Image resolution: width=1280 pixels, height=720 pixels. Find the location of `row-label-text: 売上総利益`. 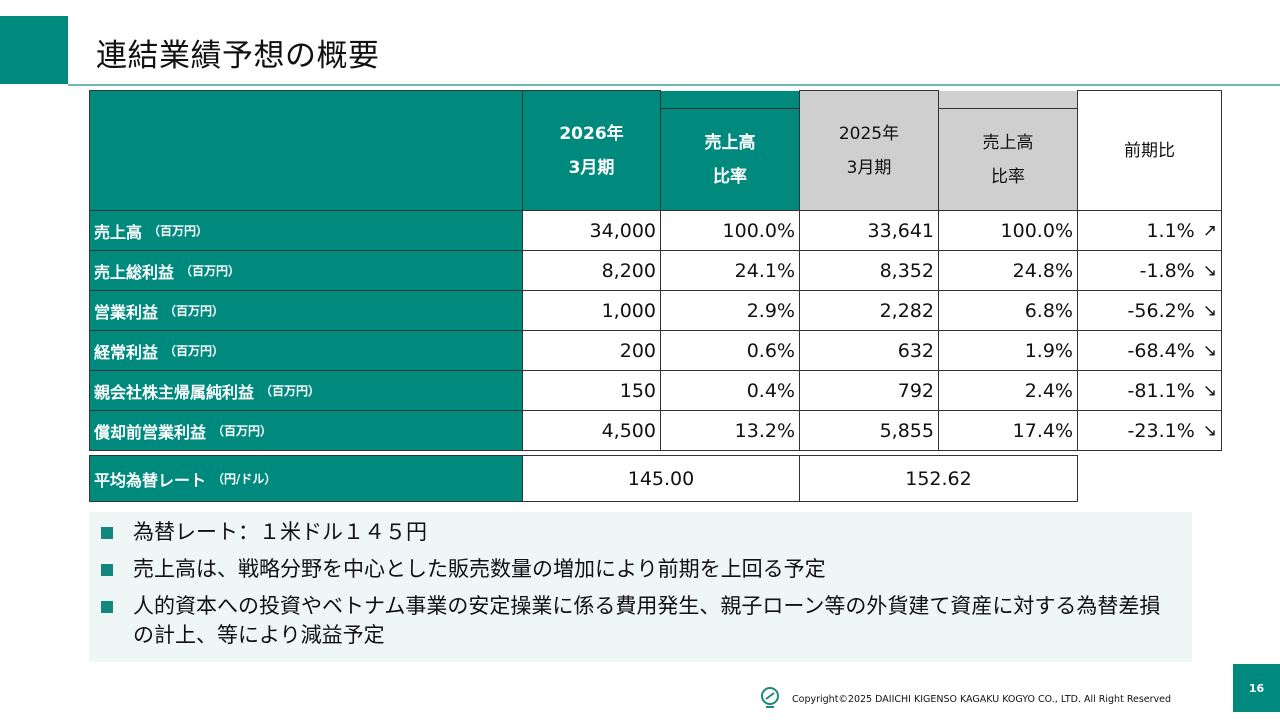

row-label-text: 売上総利益 is located at coordinates (134, 272).